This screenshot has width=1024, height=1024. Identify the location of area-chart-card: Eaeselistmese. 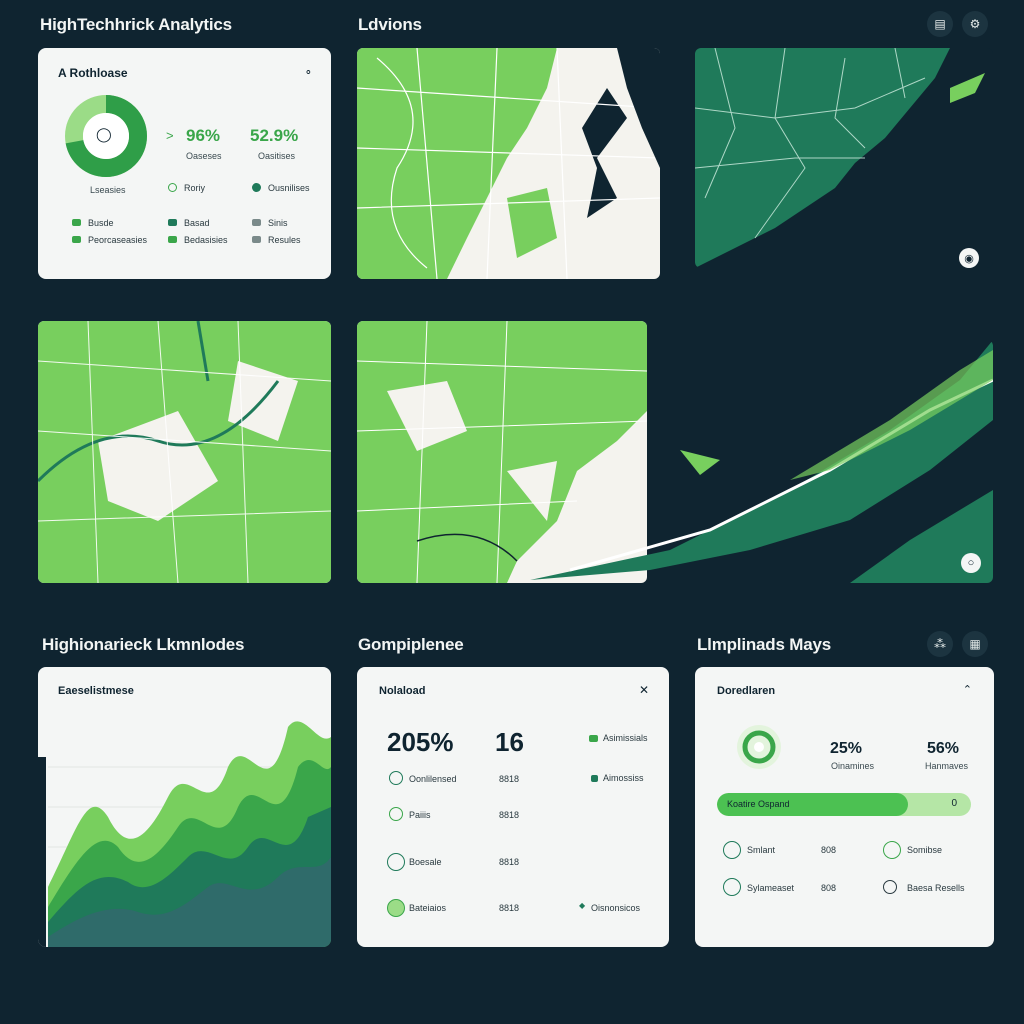
(184, 807).